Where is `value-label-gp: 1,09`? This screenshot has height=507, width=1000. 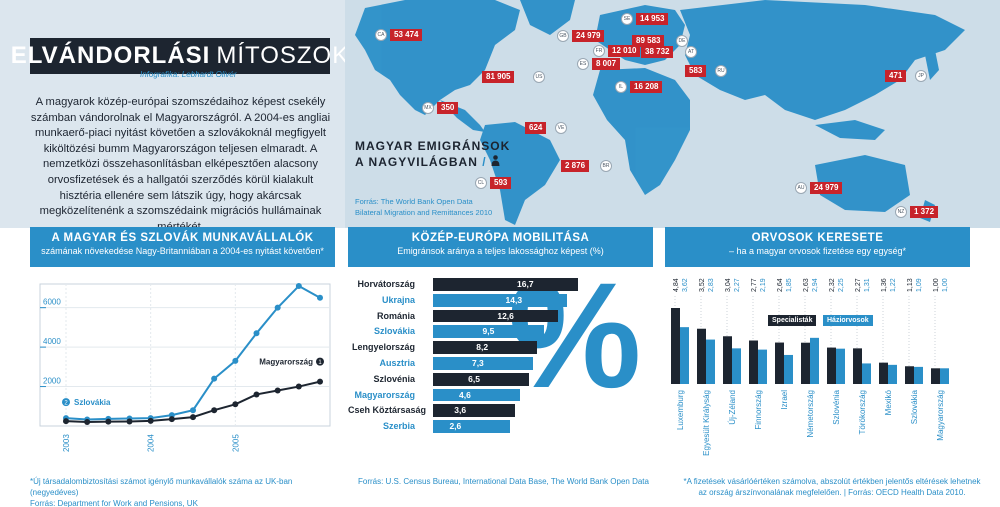
value-label-gp: 1,09 is located at coordinates (919, 285).